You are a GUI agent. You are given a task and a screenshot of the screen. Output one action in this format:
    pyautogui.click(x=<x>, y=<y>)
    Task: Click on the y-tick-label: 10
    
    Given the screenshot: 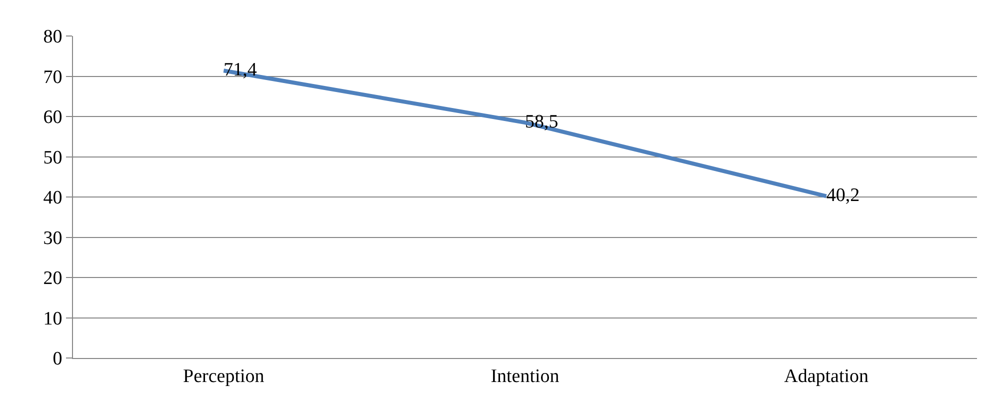 What is the action you would take?
    pyautogui.click(x=52, y=319)
    